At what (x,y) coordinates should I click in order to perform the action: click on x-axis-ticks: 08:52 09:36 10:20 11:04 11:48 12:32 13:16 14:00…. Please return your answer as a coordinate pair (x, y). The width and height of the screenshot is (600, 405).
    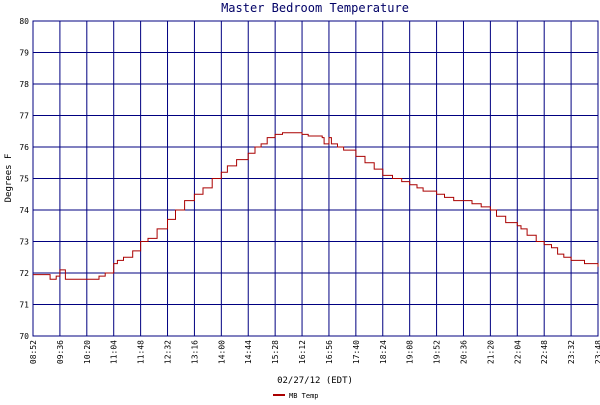
    Looking at the image, I should click on (314, 352).